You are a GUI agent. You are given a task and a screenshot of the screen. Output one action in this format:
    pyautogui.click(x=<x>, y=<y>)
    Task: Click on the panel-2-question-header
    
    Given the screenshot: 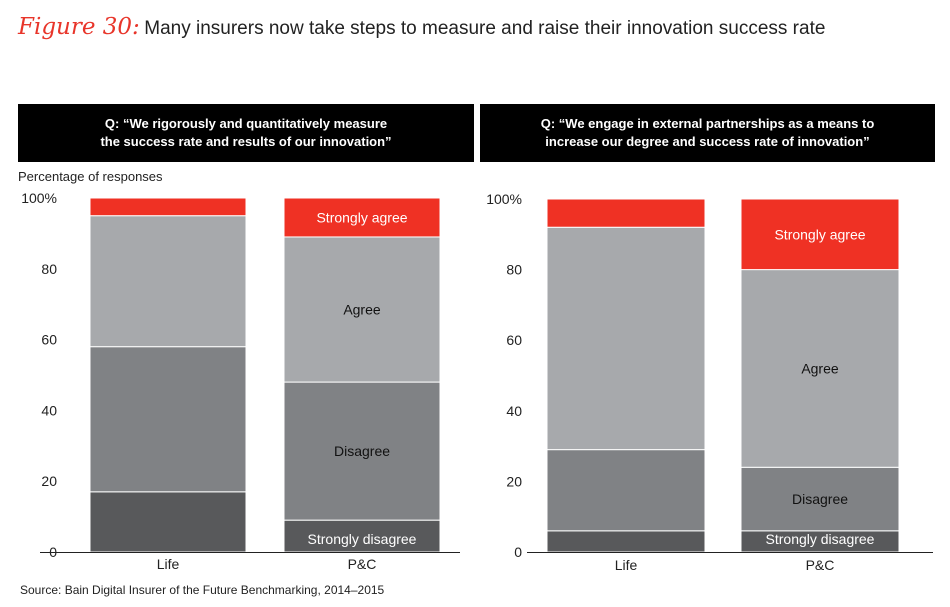 What is the action you would take?
    pyautogui.click(x=707, y=133)
    